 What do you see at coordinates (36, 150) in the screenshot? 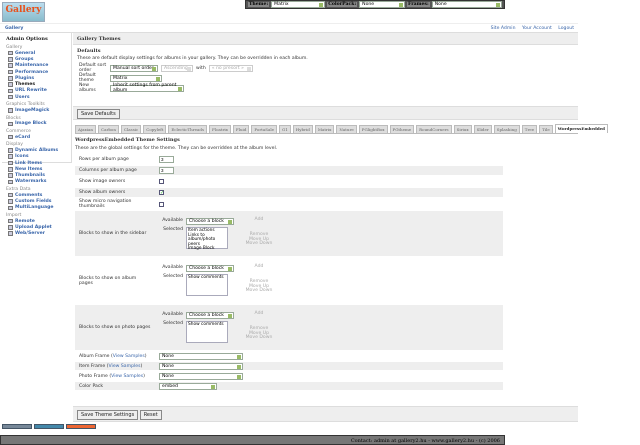
I see `sidebar-item-dynamic-albums: Dynamic Albums` at bounding box center [36, 150].